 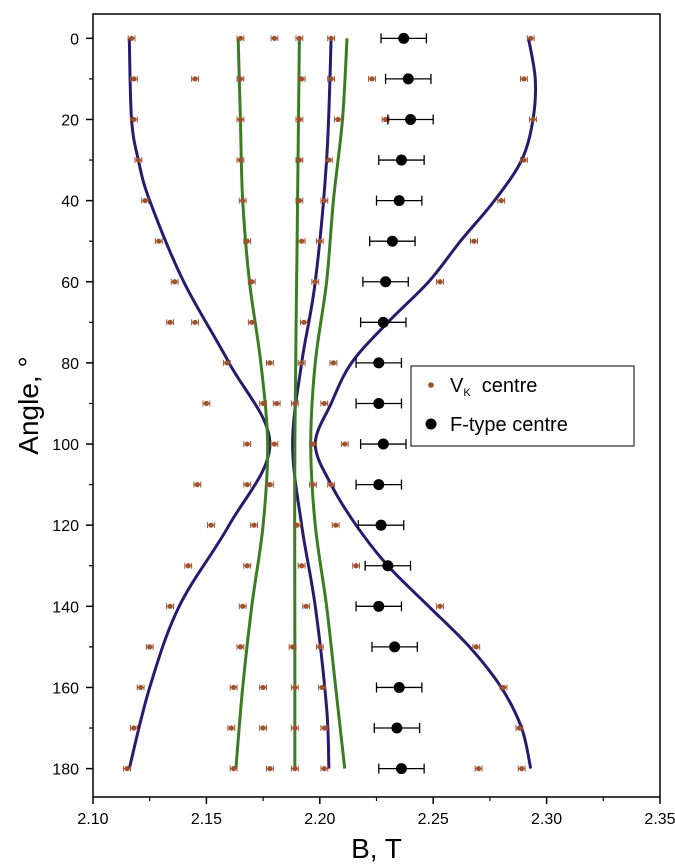 I want to click on y-tick-label: 0, so click(x=74, y=39).